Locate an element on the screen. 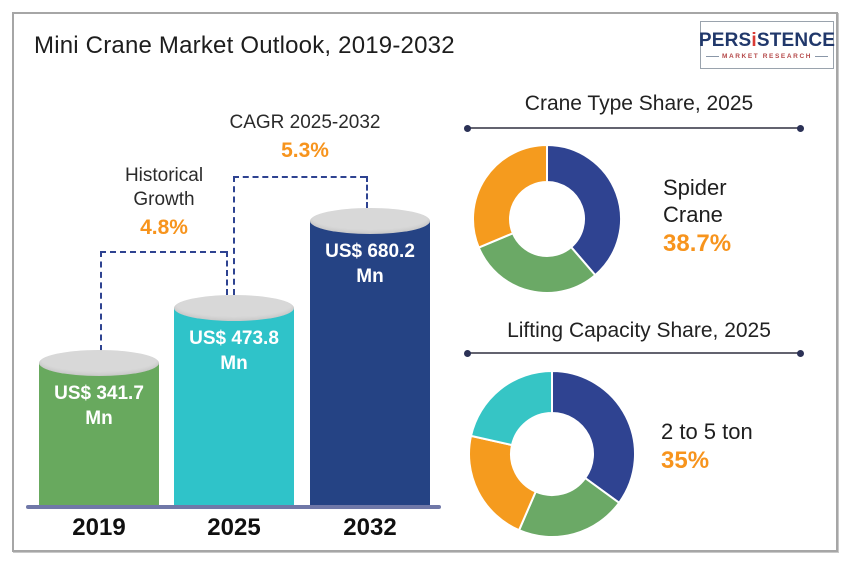 Image resolution: width=849 pixels, height=565 pixels. x-tick-2025: 2025 is located at coordinates (234, 527).